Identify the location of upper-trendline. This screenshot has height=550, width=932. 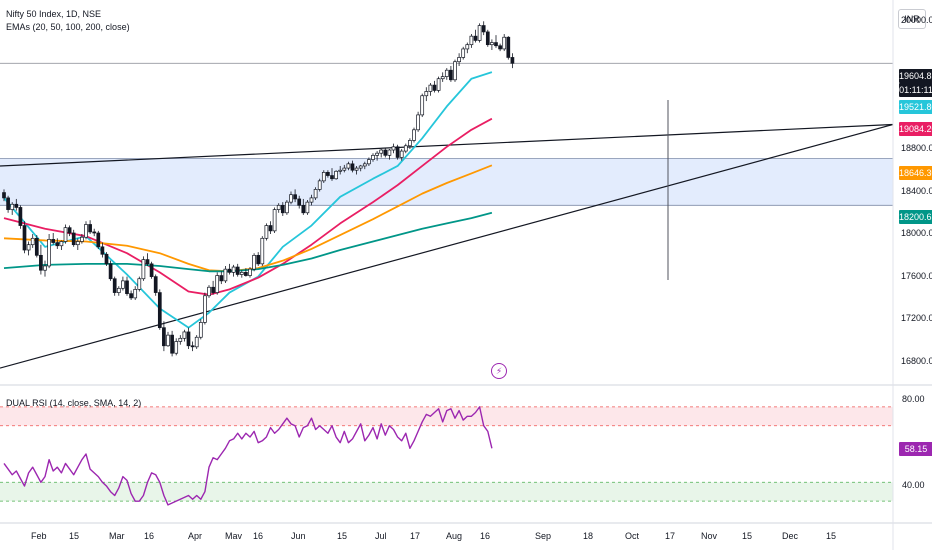
(447, 145).